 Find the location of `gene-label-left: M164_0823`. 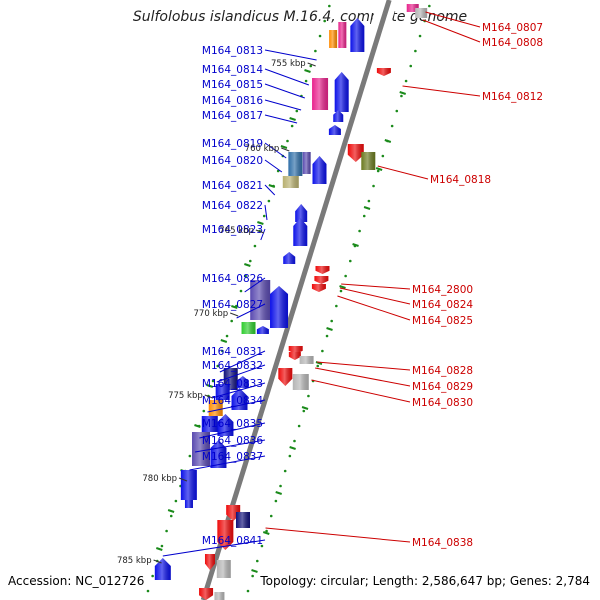

gene-label-left: M164_0823 is located at coordinates (232, 230).